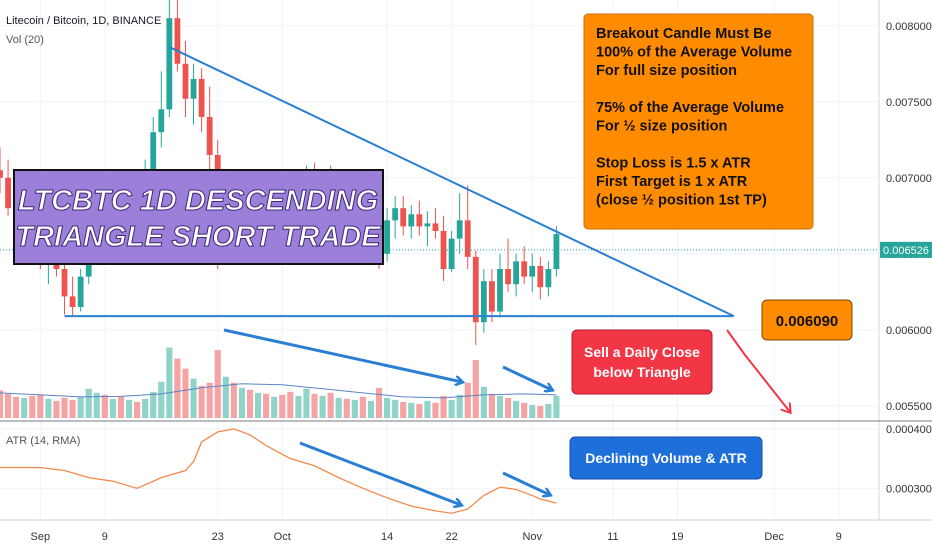  I want to click on volume-ma-line, so click(278, 391).